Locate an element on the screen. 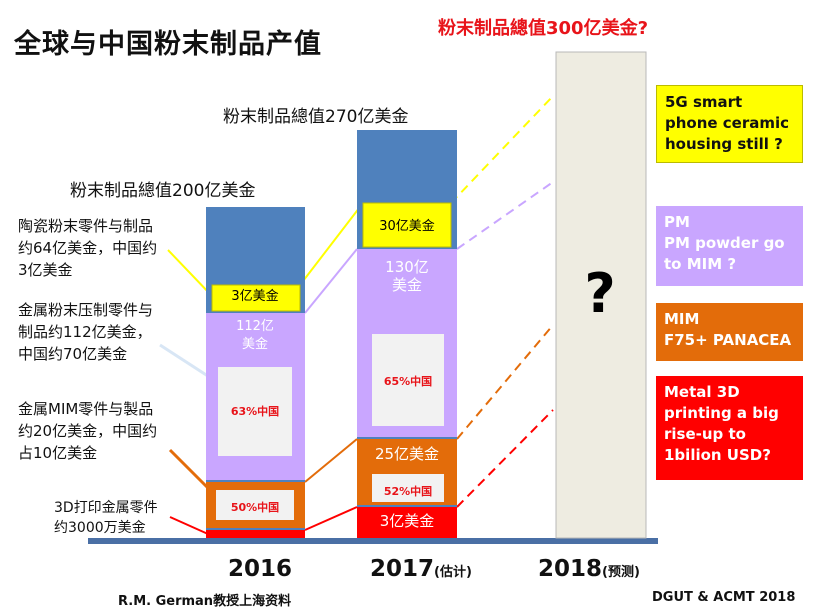 Image resolution: width=819 pixels, height=614 pixels. pointer-mim is located at coordinates (190, 470).